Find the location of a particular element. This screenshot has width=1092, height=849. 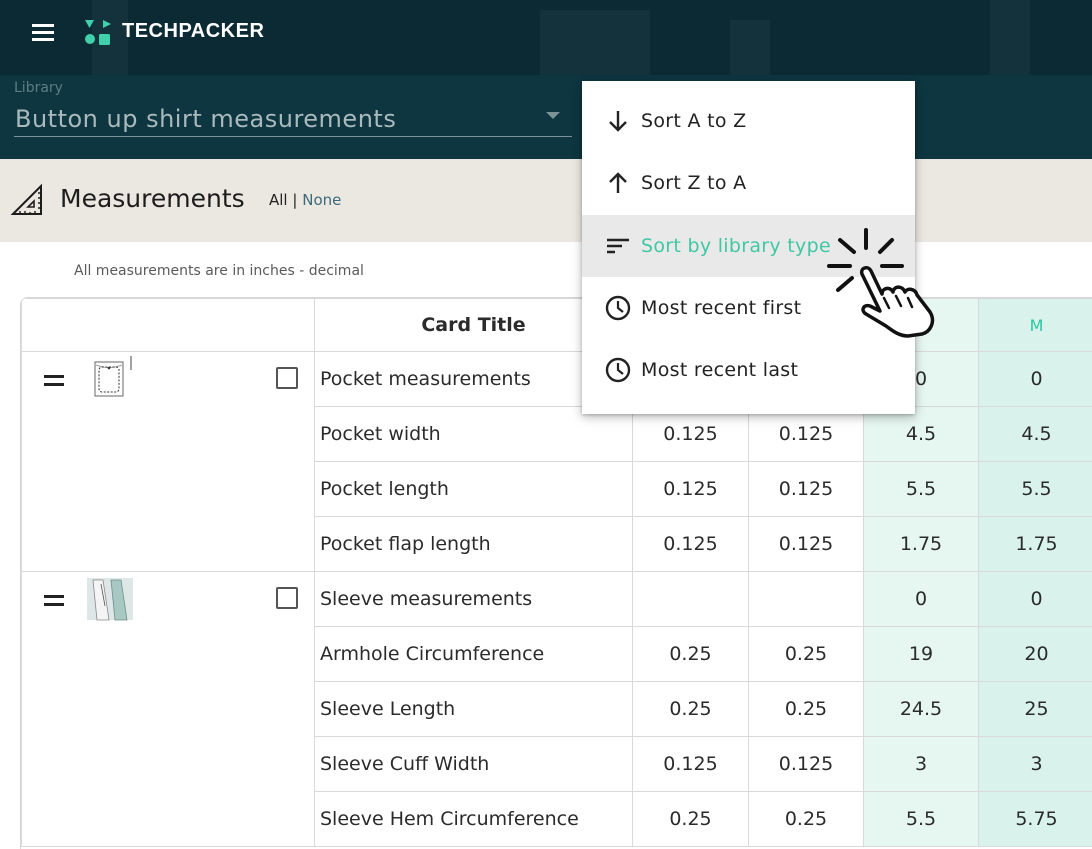

row-tol-plus is located at coordinates (806, 599).